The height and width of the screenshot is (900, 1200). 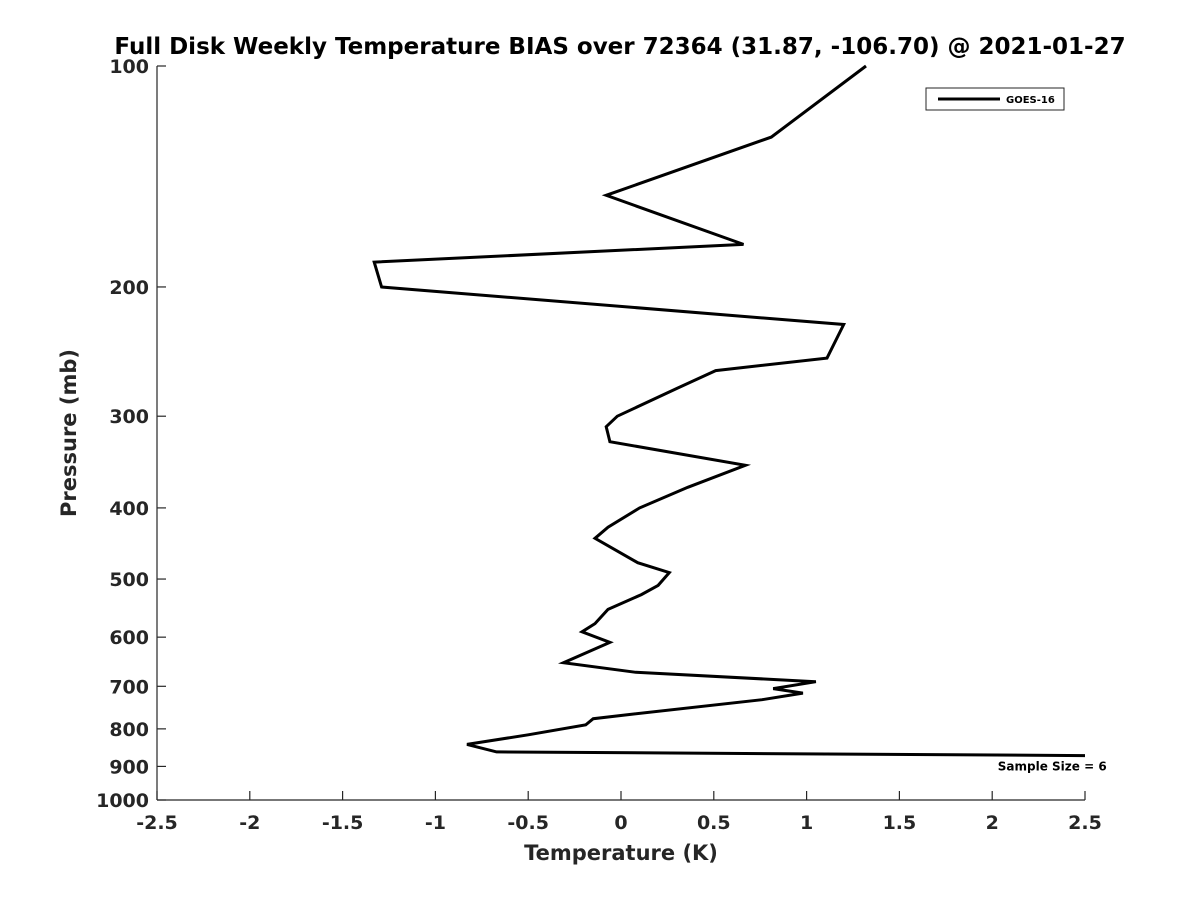 I want to click on x-ticks: -2.5 -2 -1.5 -1 -0.5 0 0.5 1 1.5 2 2.5, so click(x=619, y=812).